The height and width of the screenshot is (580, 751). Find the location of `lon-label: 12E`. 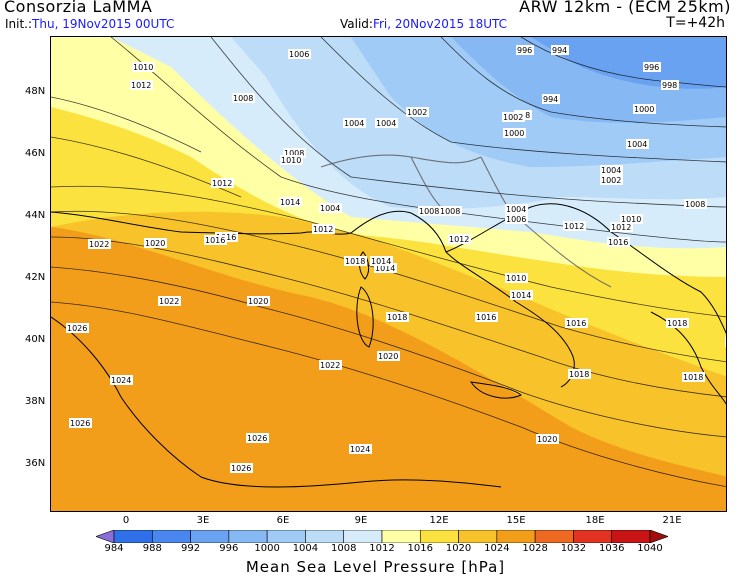

lon-label: 12E is located at coordinates (439, 520).